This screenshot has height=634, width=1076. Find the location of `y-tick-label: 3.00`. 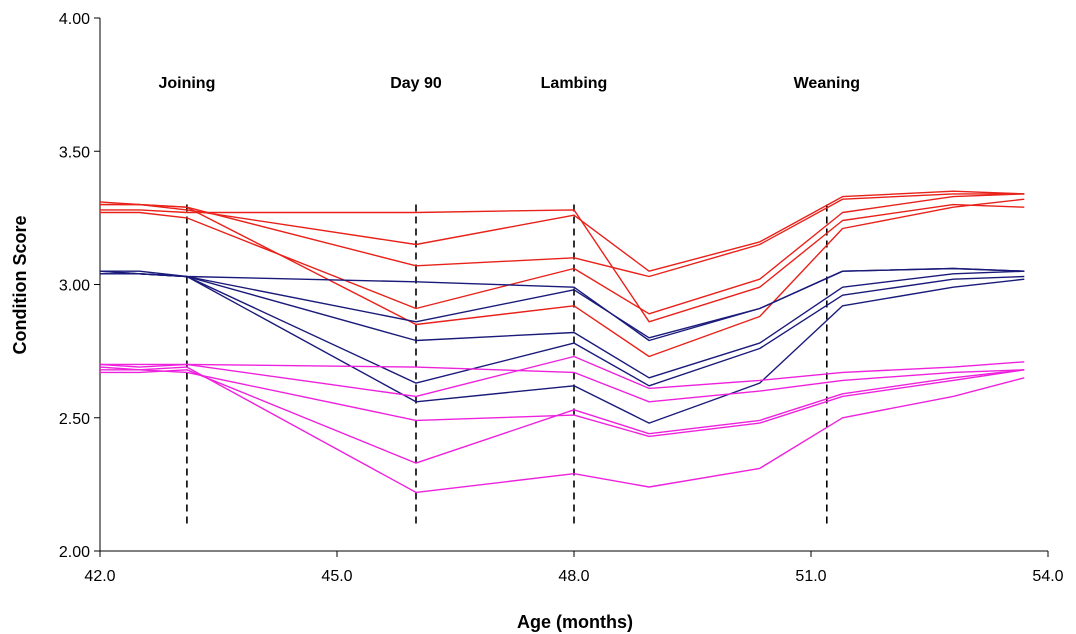

y-tick-label: 3.00 is located at coordinates (74, 286).